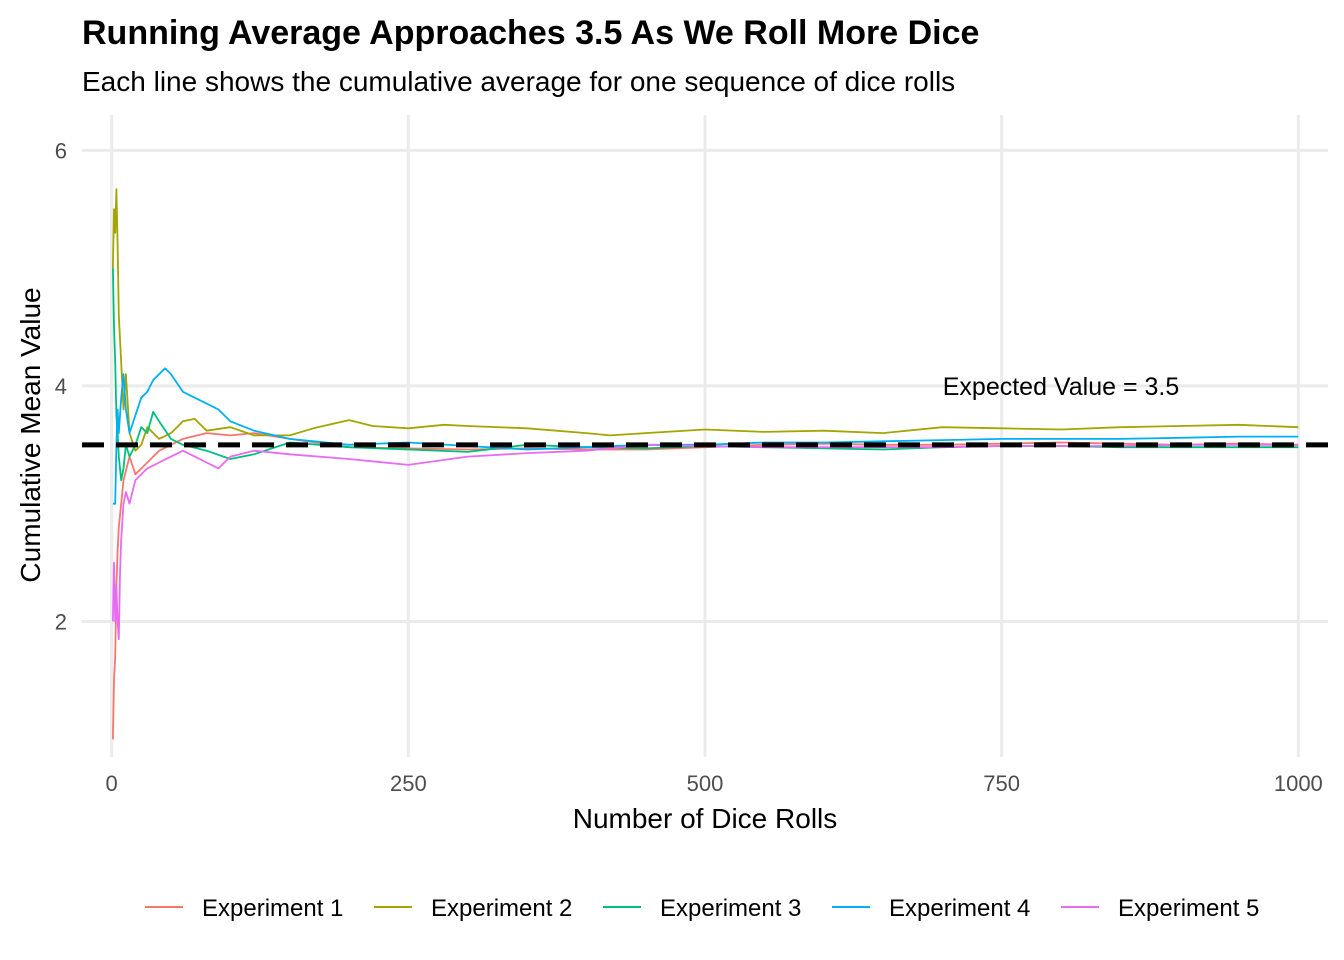  Describe the element at coordinates (112, 783) in the screenshot. I see `x-tick-label: 0` at that location.